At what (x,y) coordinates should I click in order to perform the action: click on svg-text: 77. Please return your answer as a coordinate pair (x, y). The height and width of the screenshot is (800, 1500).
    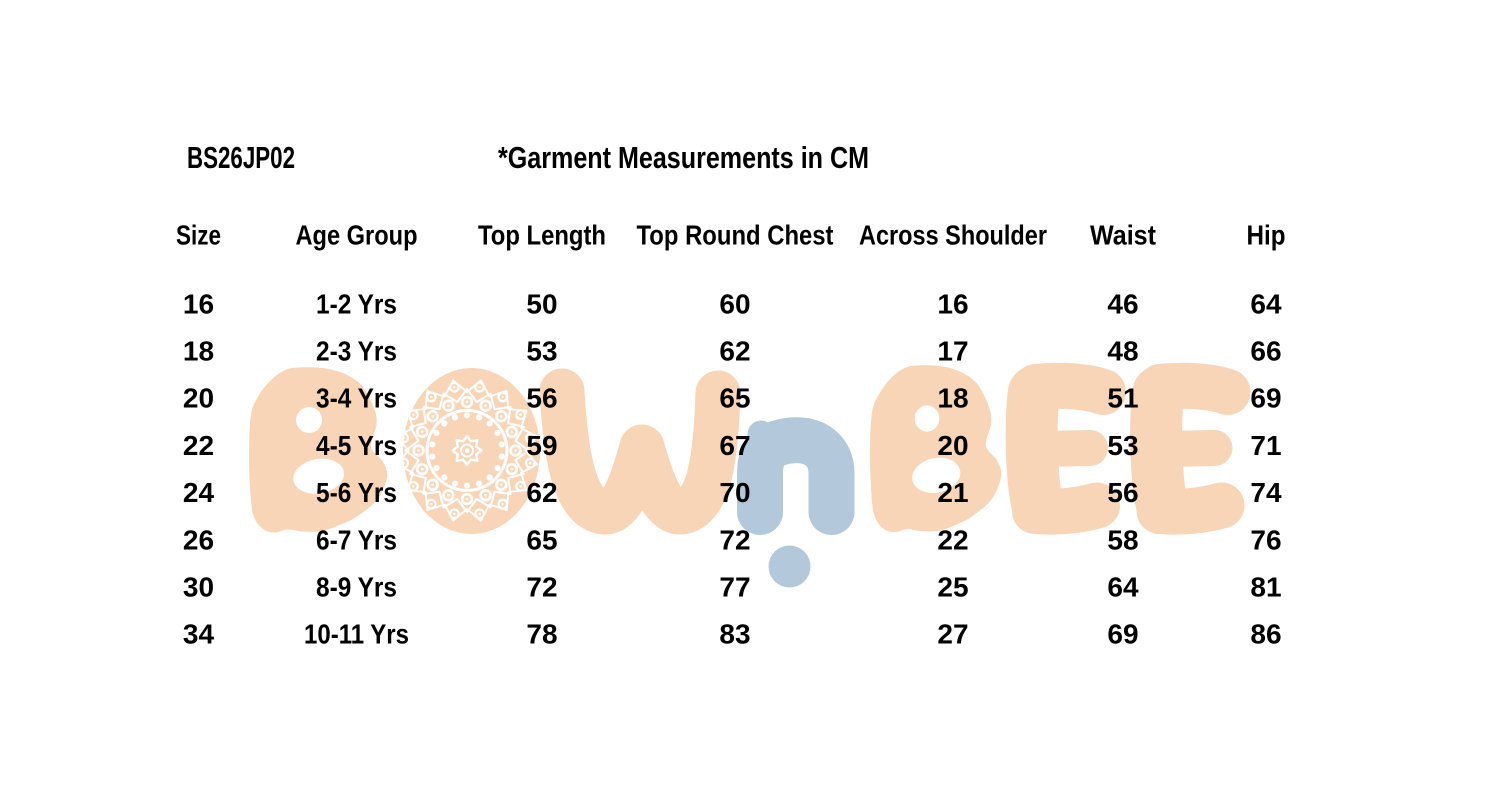
    Looking at the image, I should click on (734, 587).